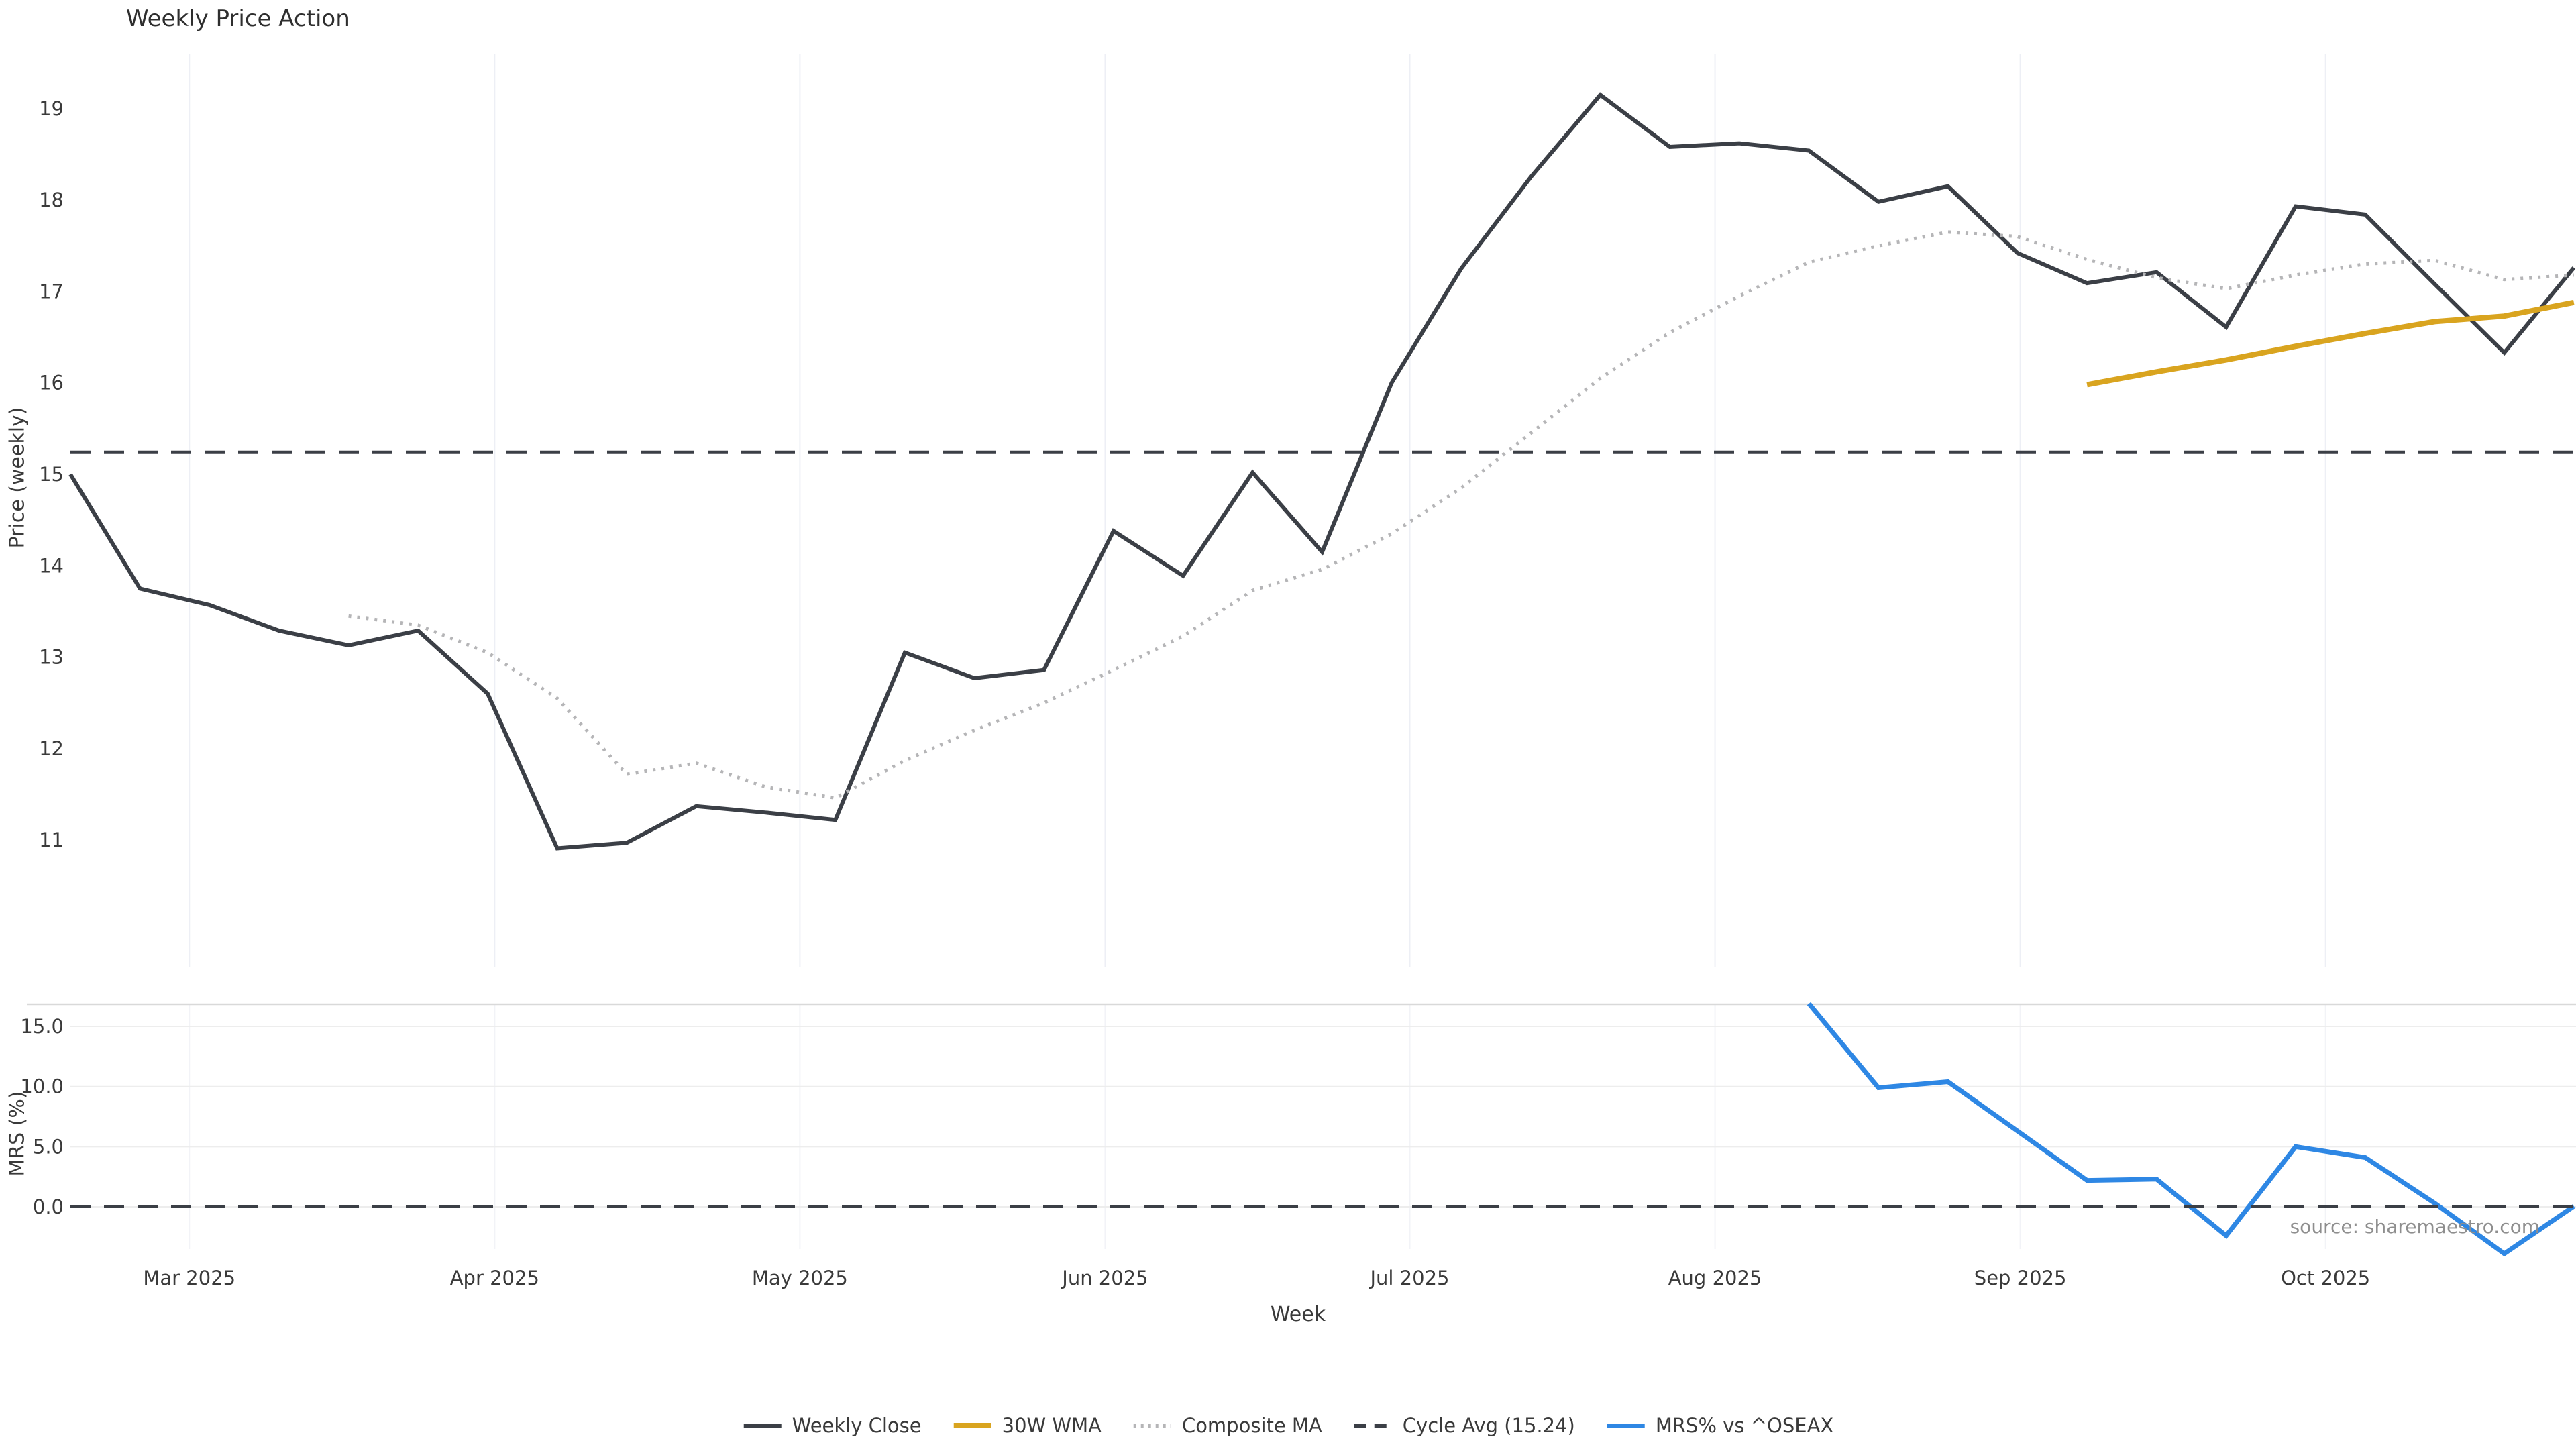 The image size is (2576, 1449). Describe the element at coordinates (189, 1278) in the screenshot. I see `xtick-label: Mar 2025` at that location.